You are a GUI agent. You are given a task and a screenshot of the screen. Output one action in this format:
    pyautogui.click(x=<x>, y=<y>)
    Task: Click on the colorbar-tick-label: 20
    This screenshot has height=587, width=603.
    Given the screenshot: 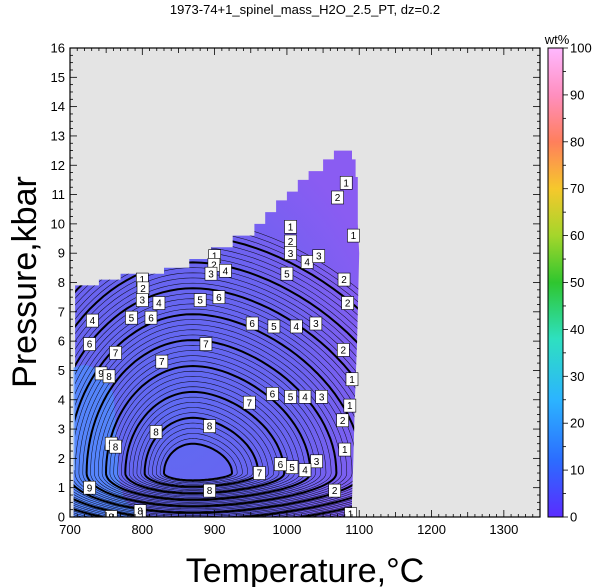 What is the action you would take?
    pyautogui.click(x=577, y=423)
    